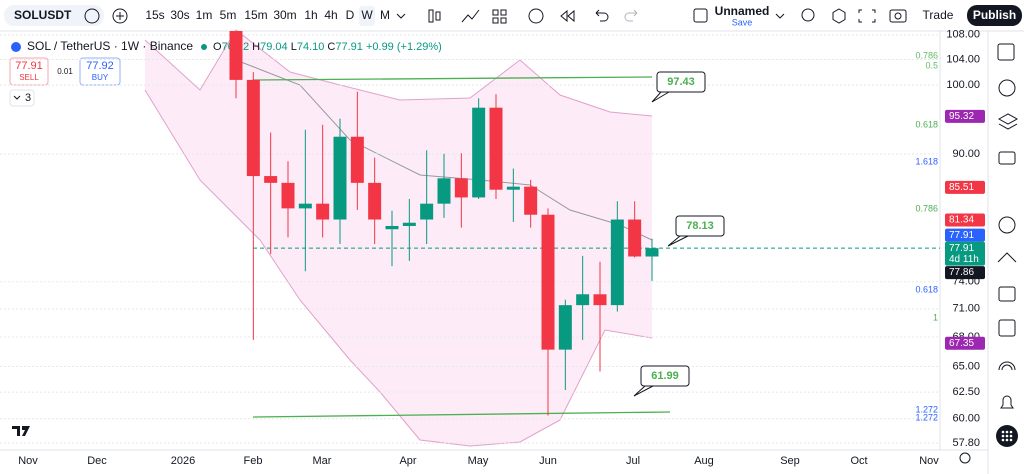 This screenshot has width=1024, height=474. I want to click on calendar-icon, so click(1007, 294).